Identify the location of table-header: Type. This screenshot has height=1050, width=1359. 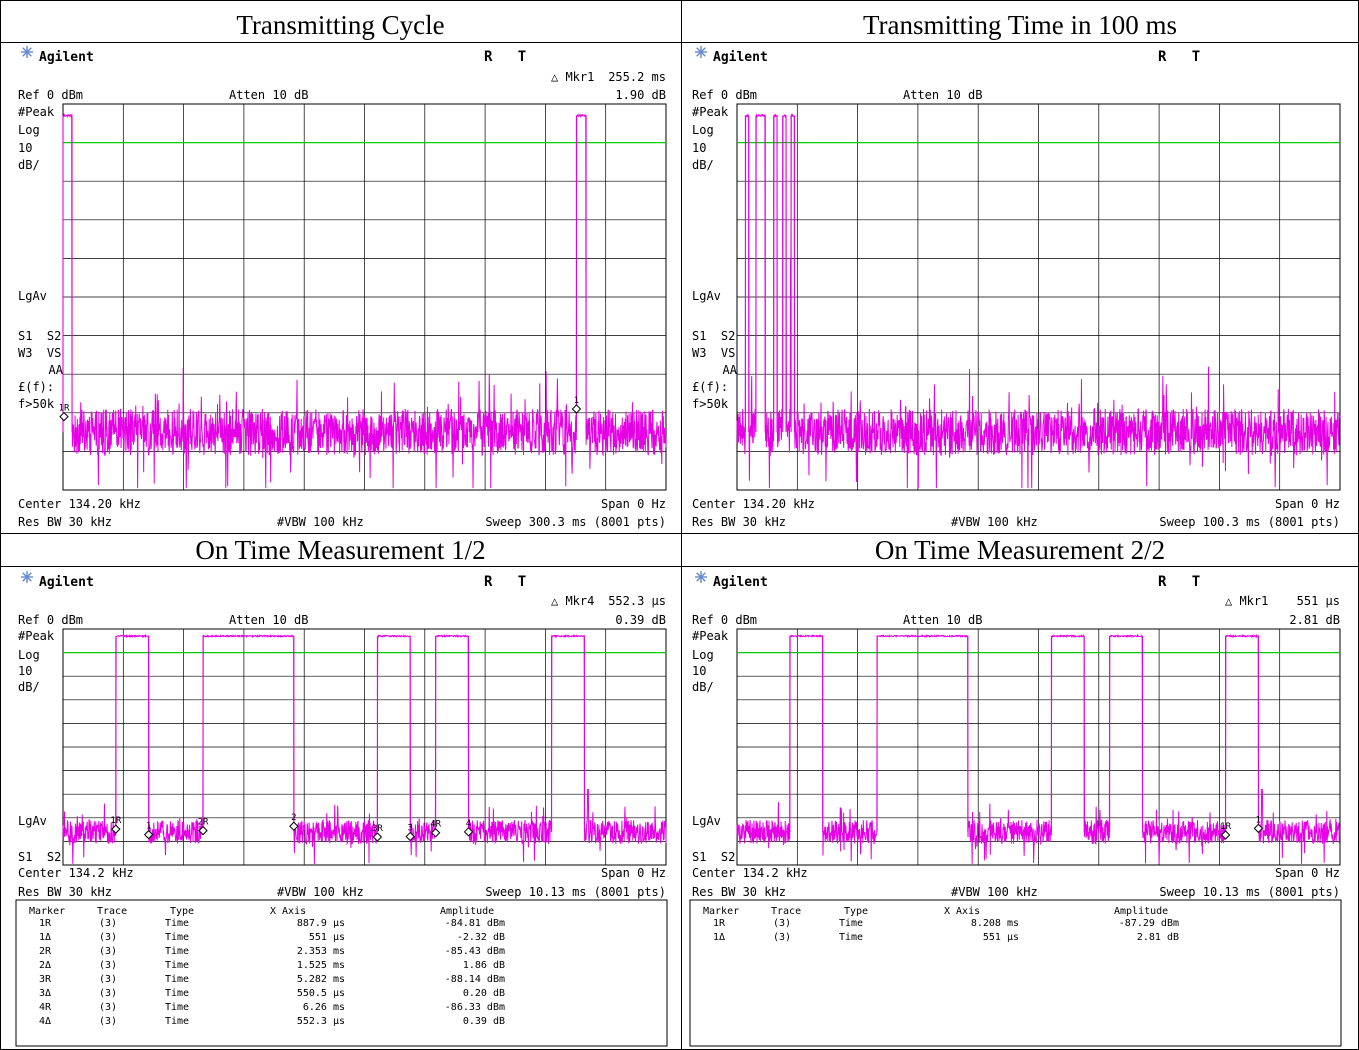
(182, 911).